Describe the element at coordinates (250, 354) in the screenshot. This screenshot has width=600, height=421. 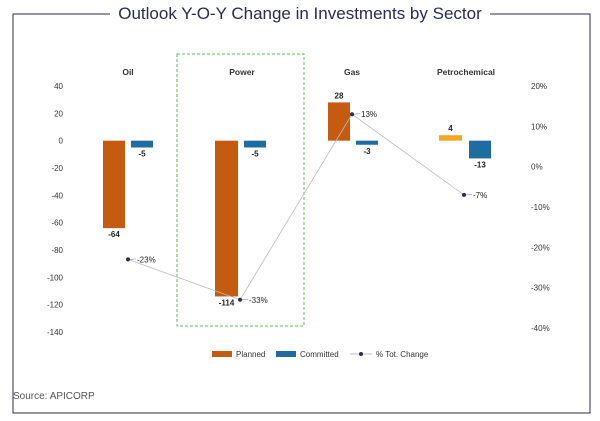
I see `legend-planned-label: Planned` at that location.